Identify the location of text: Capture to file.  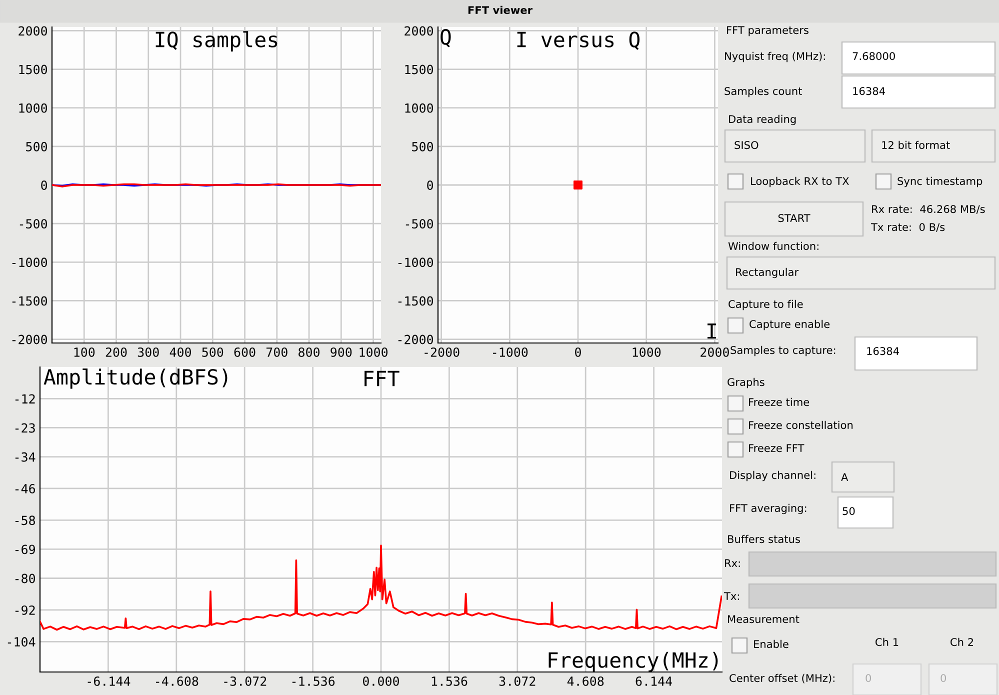
(765, 305).